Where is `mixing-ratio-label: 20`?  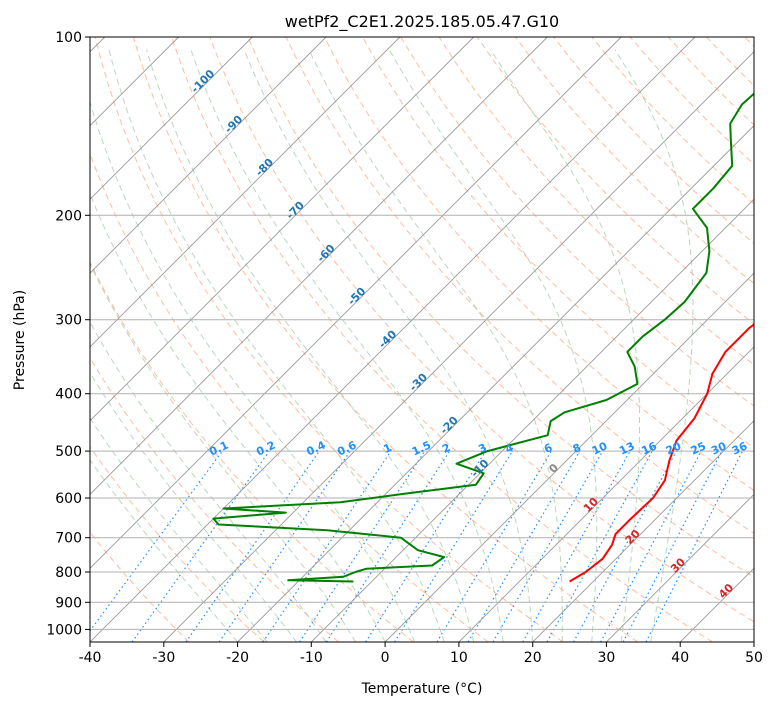
mixing-ratio-label: 20 is located at coordinates (674, 448).